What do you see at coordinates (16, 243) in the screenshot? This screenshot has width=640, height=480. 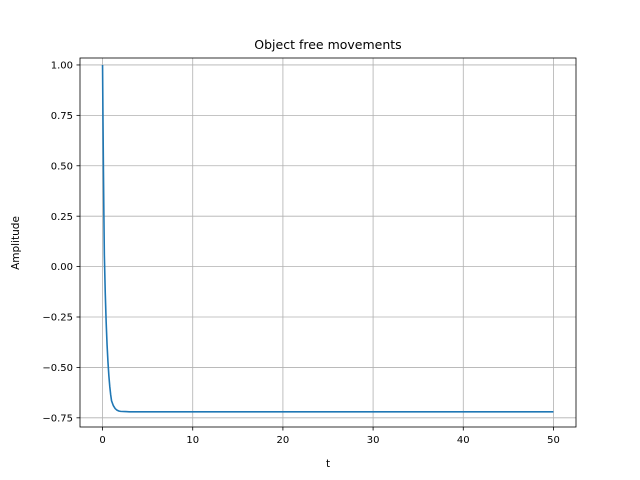 I see `y-axis-label: Amplitude` at bounding box center [16, 243].